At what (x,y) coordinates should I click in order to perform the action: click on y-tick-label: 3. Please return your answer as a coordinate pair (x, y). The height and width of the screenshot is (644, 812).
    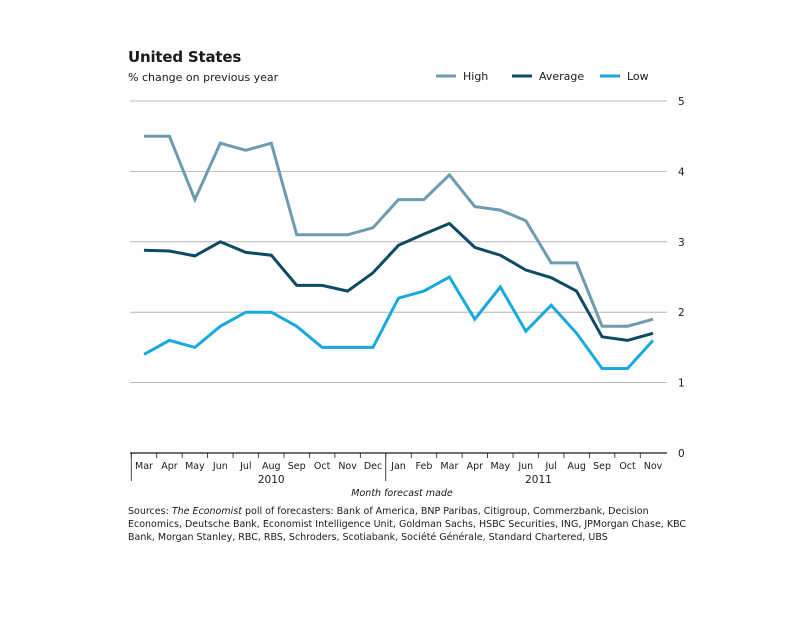
    Looking at the image, I should click on (681, 243).